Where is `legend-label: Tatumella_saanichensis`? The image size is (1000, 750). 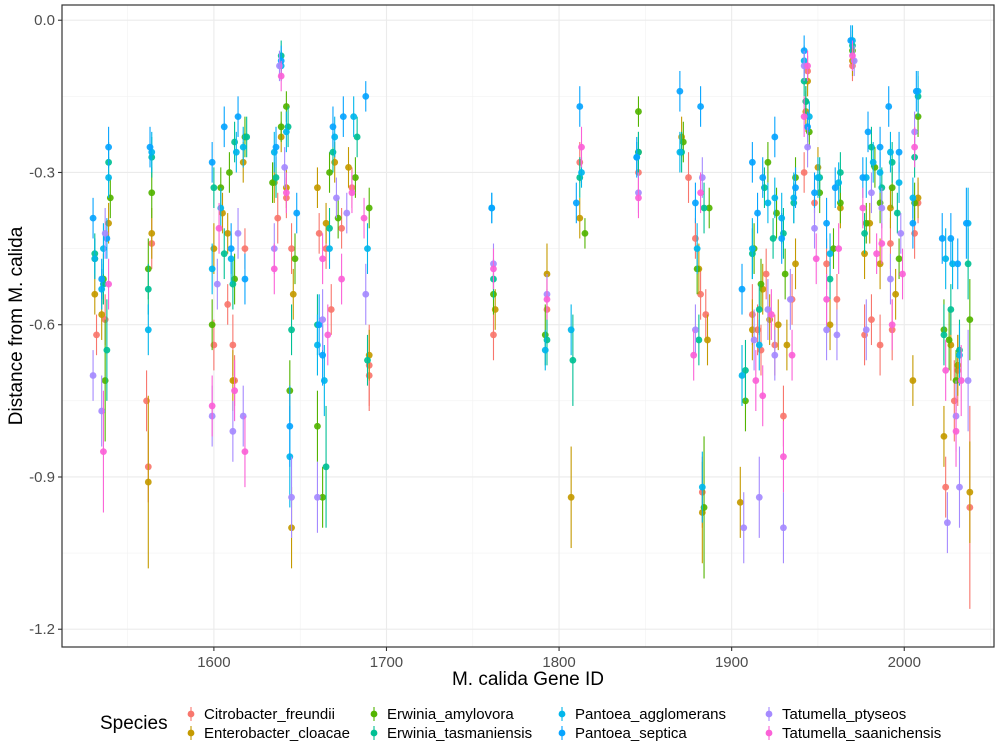
legend-label: Tatumella_saanichensis is located at coordinates (861, 733).